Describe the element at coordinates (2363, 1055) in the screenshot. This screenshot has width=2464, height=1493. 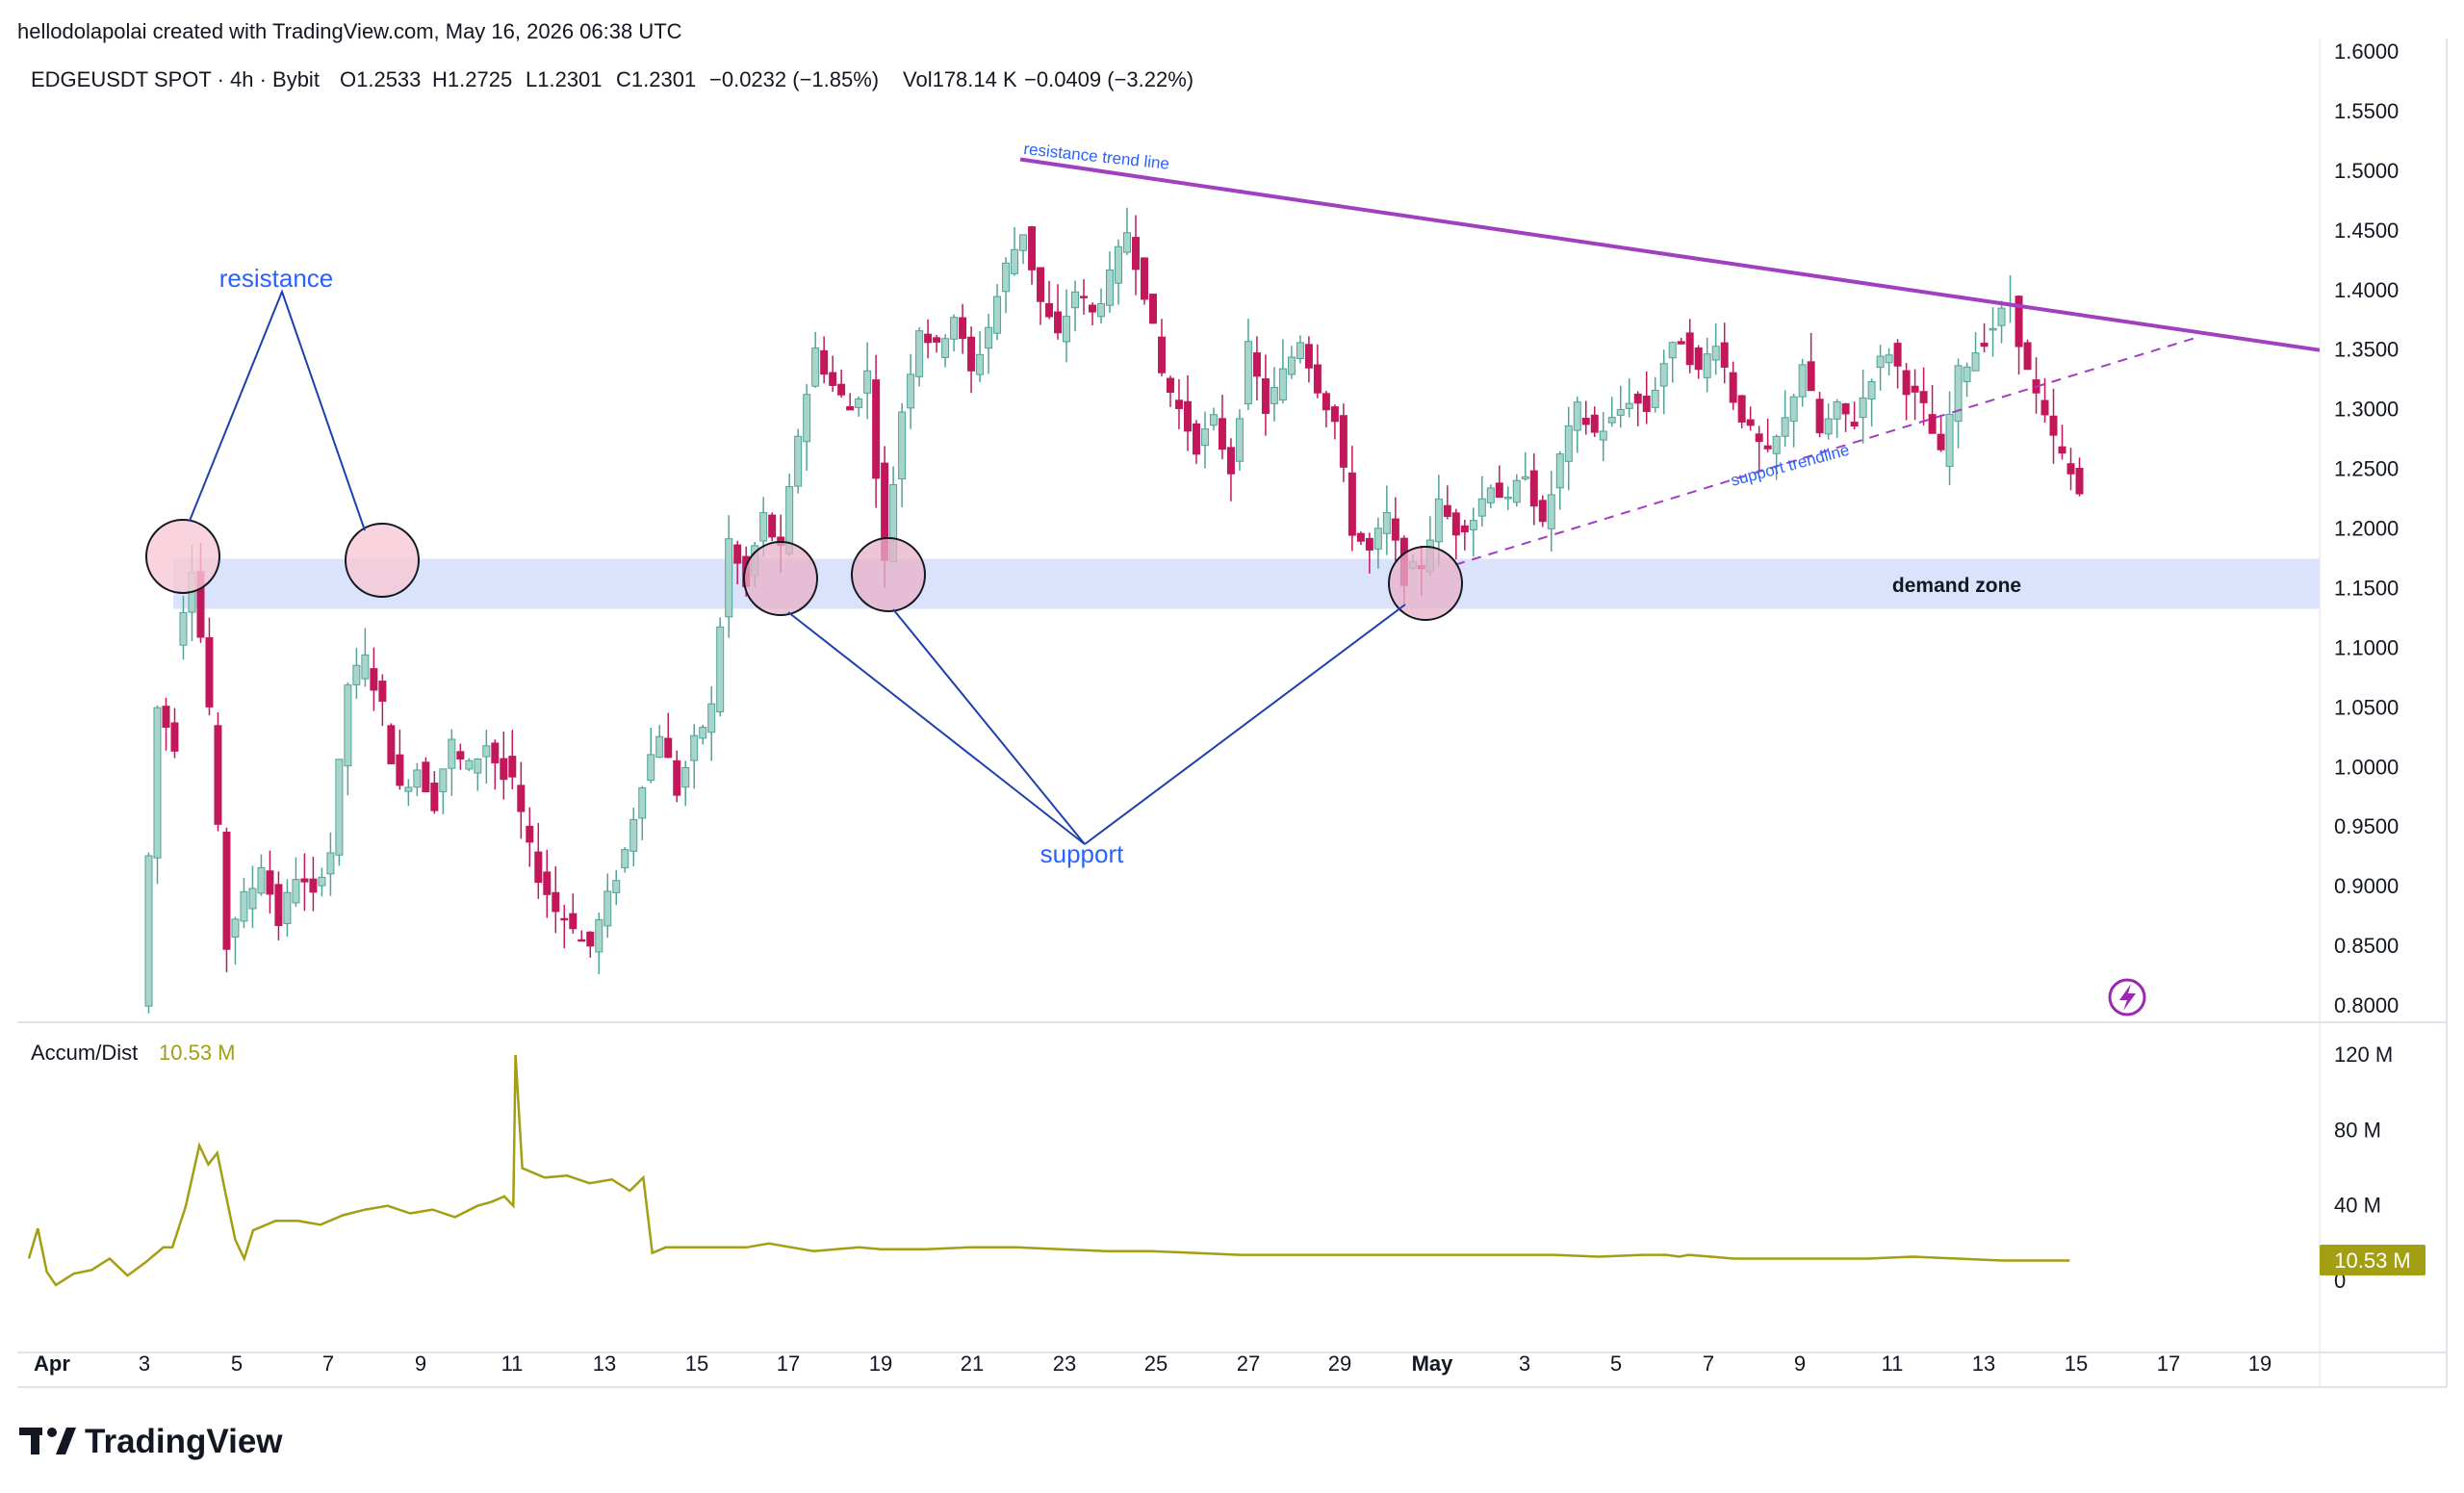
I see `indicator-tick-label: 120 M` at that location.